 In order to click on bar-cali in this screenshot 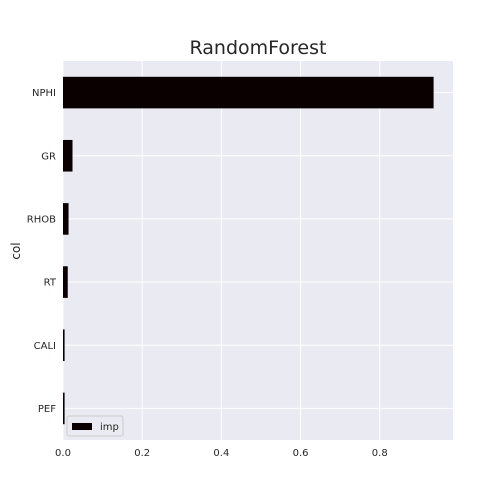, I will do `click(64, 345)`.